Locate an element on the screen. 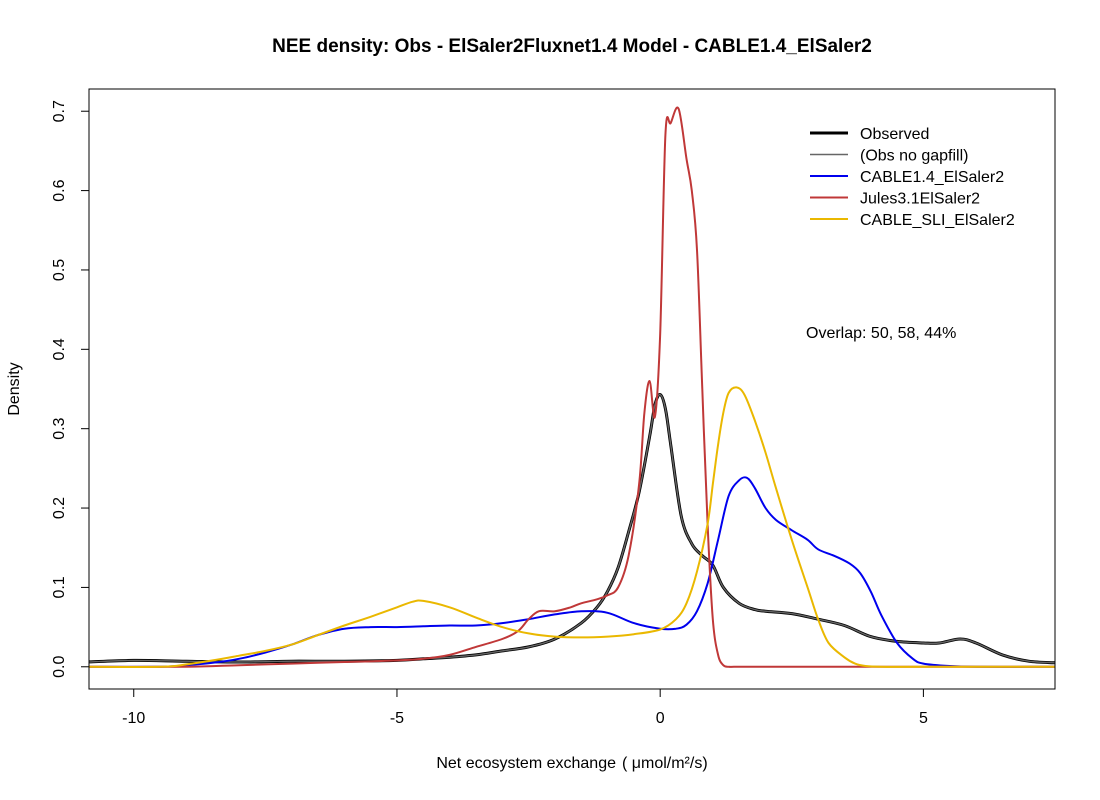 This screenshot has height=800, width=1100. y-tick-label: 0.2 is located at coordinates (59, 508).